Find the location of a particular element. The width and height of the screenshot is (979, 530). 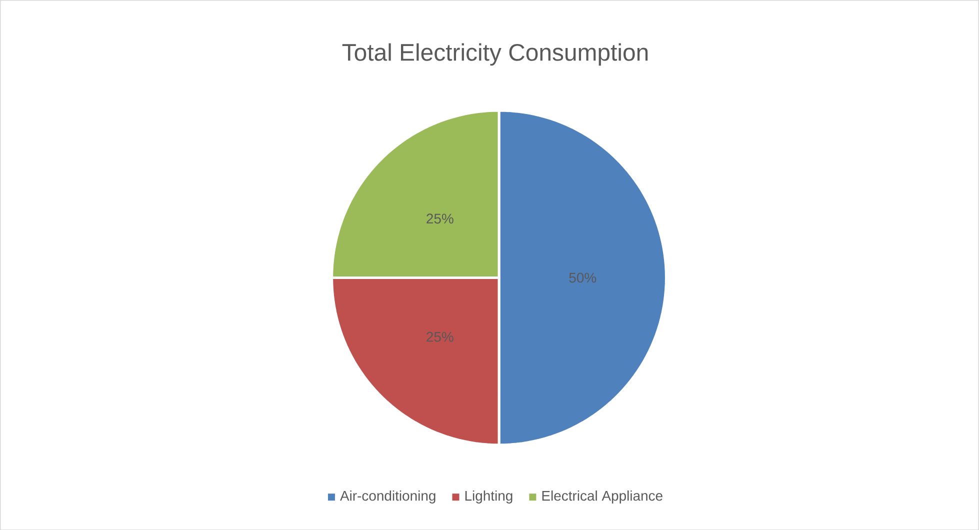

legend-label: Electrical Appliance is located at coordinates (602, 497).